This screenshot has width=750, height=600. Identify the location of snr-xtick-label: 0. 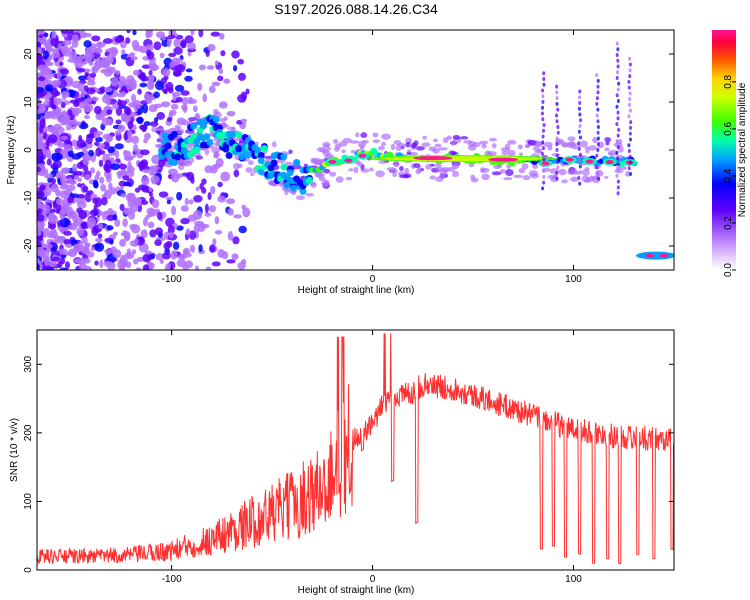
(373, 579).